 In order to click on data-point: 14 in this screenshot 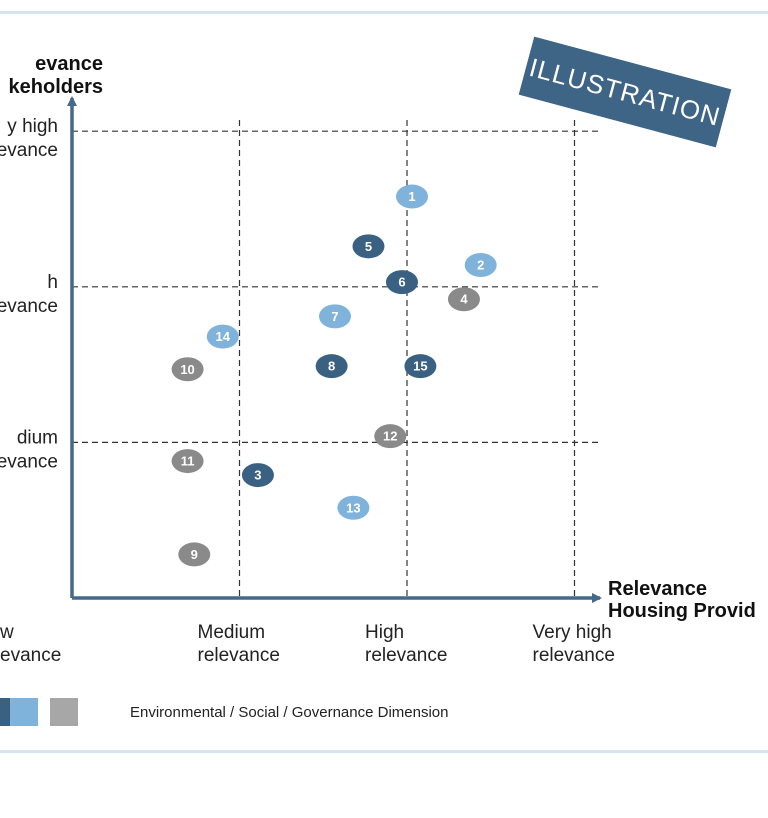, I will do `click(222, 336)`.